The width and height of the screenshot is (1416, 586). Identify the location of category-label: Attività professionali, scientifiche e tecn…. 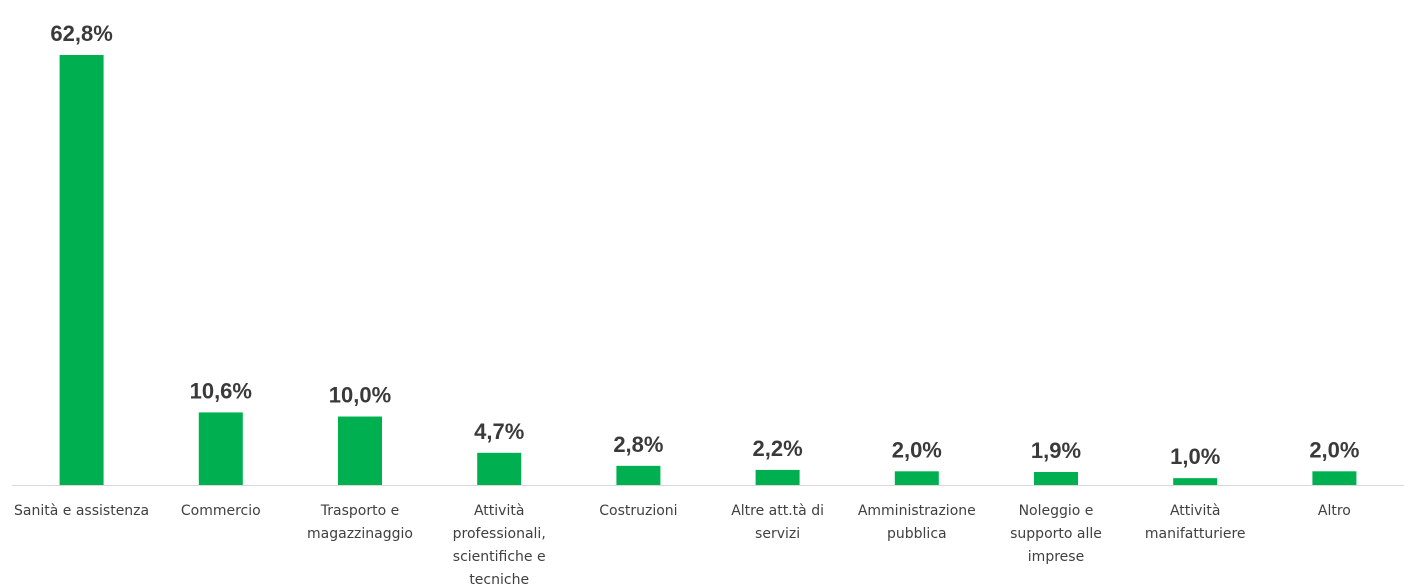
(499, 544).